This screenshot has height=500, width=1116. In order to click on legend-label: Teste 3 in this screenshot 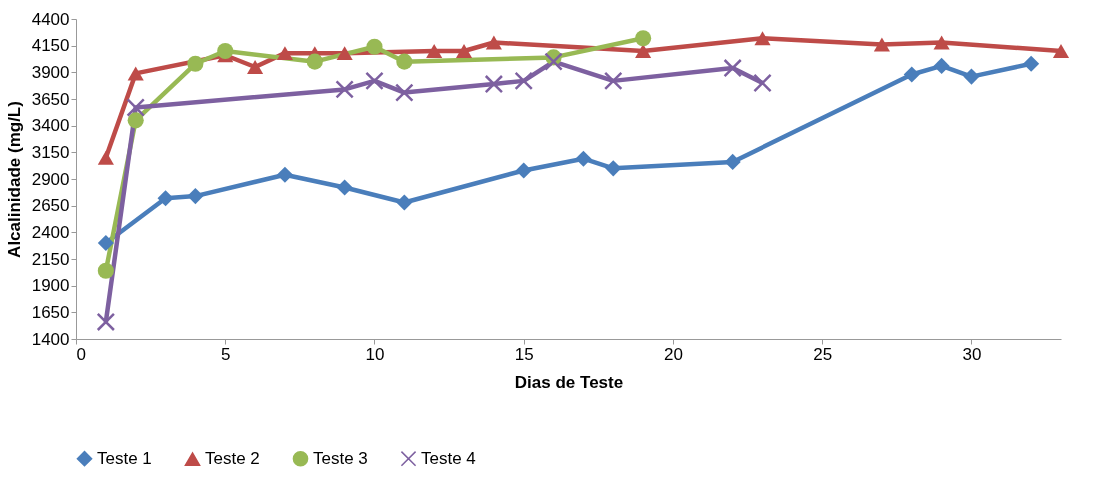, I will do `click(340, 458)`.